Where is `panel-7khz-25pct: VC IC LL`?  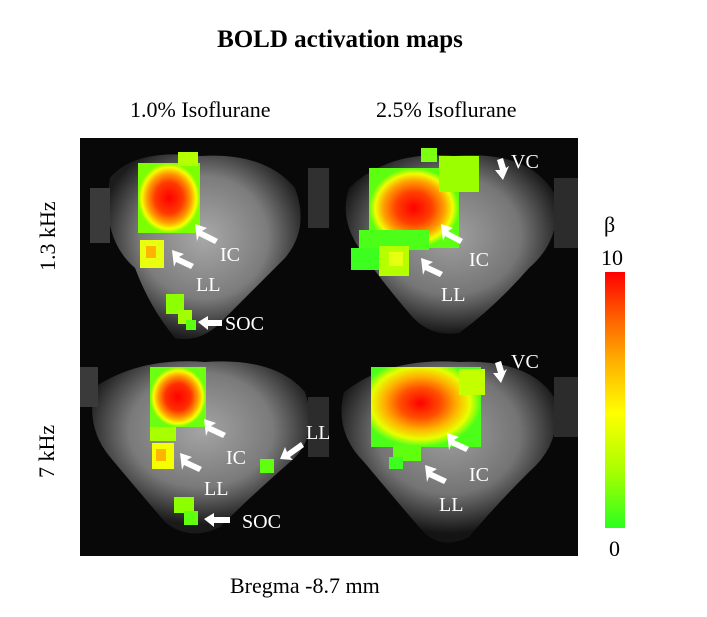 panel-7khz-25pct: VC IC LL is located at coordinates (453, 451).